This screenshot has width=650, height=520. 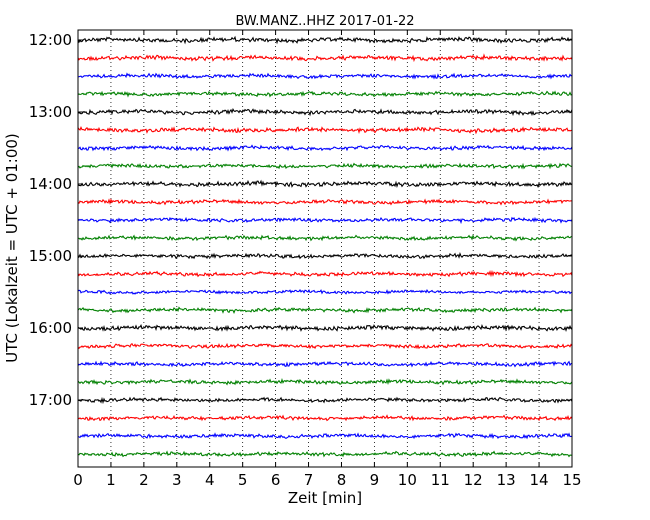 What do you see at coordinates (12, 248) in the screenshot?
I see `y-axis-label: UTC (Lokalzeit = UTC + 01:00)` at bounding box center [12, 248].